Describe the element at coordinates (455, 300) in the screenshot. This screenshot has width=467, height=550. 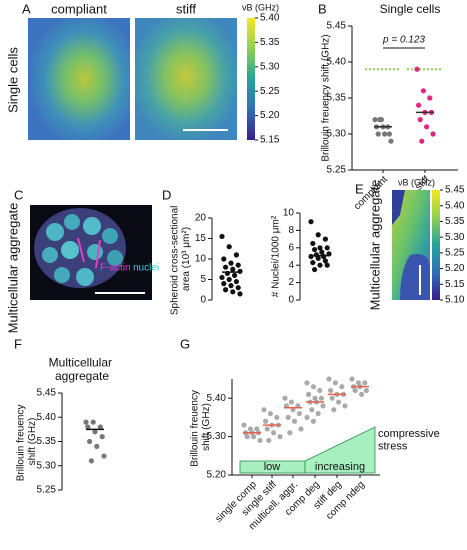
I see `tick-label: 5.10` at that location.